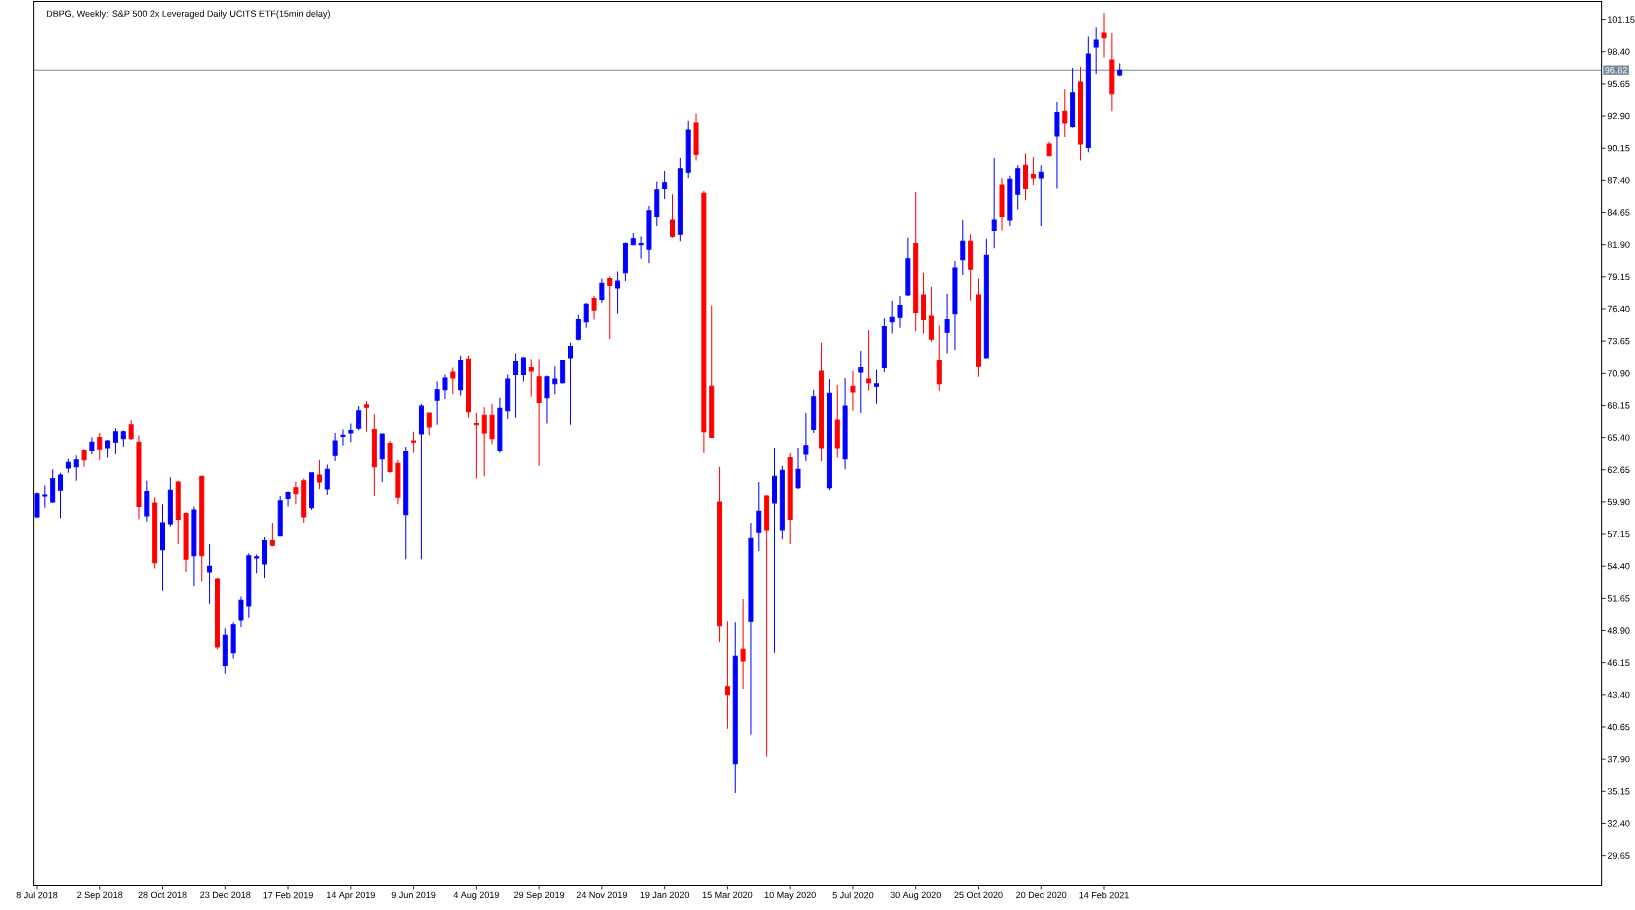  What do you see at coordinates (1618, 598) in the screenshot?
I see `y-tick-label: 51.65` at bounding box center [1618, 598].